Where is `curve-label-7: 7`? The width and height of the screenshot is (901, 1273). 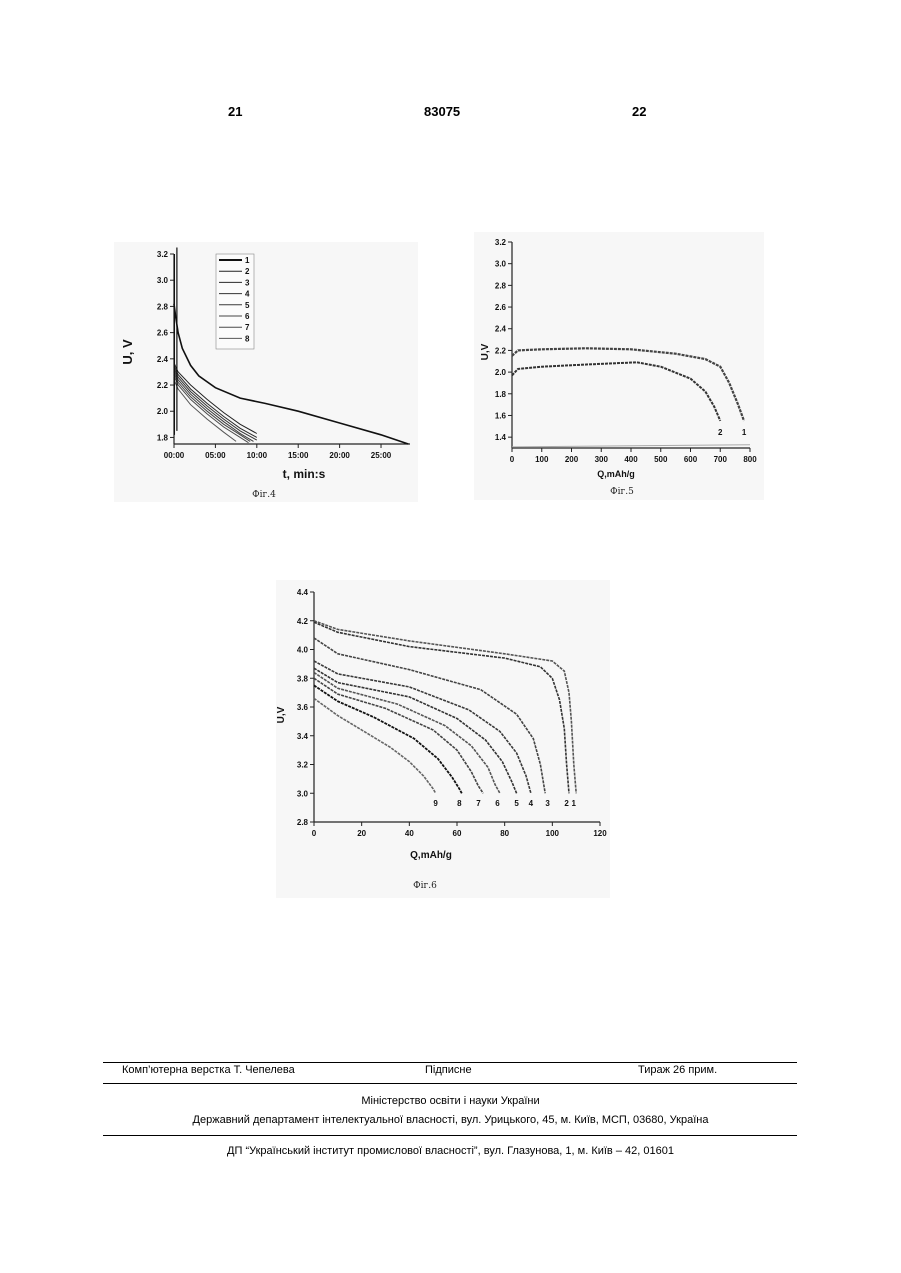
curve-label-7: 7 is located at coordinates (478, 803).